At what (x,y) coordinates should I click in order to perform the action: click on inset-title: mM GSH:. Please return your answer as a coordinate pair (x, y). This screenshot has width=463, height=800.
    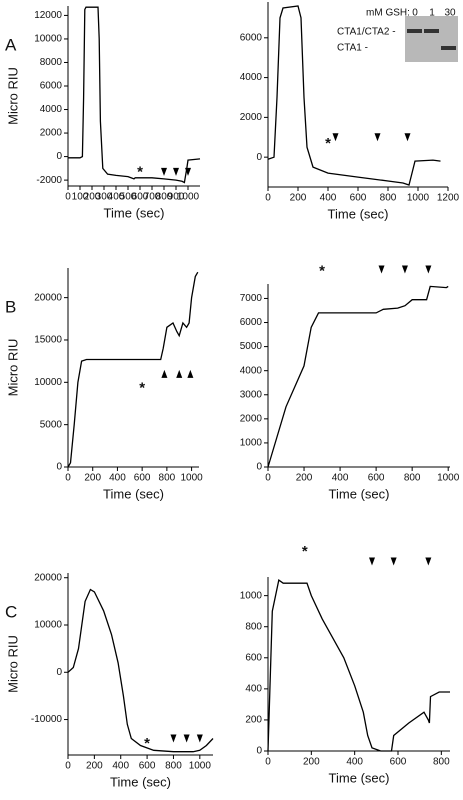
    Looking at the image, I should click on (388, 13).